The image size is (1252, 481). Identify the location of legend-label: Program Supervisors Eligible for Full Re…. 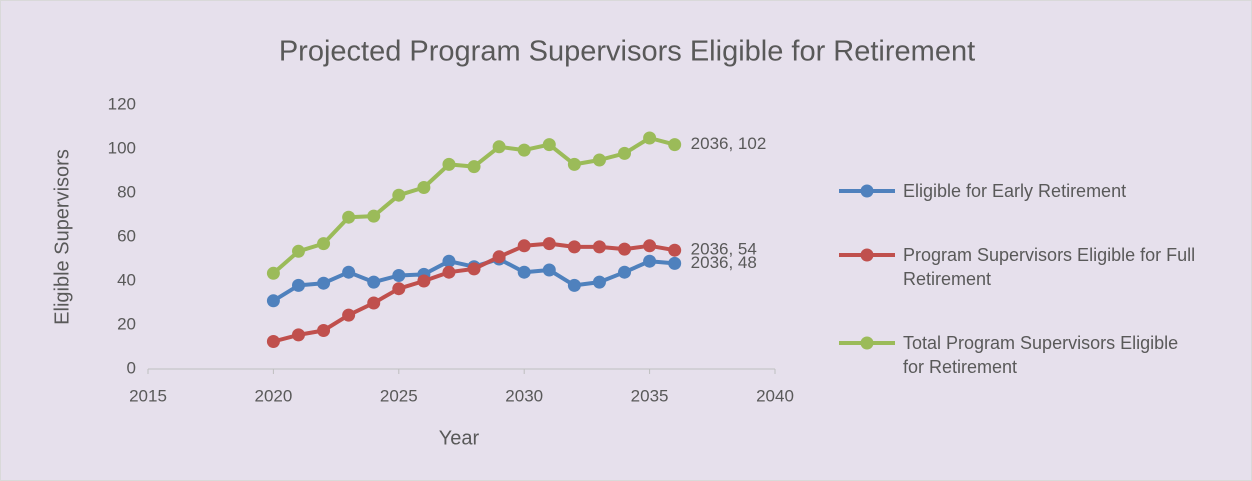
(1049, 267).